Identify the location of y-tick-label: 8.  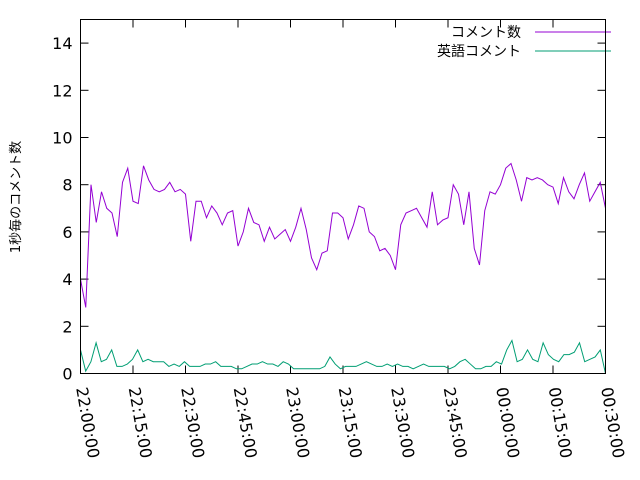
(67, 185).